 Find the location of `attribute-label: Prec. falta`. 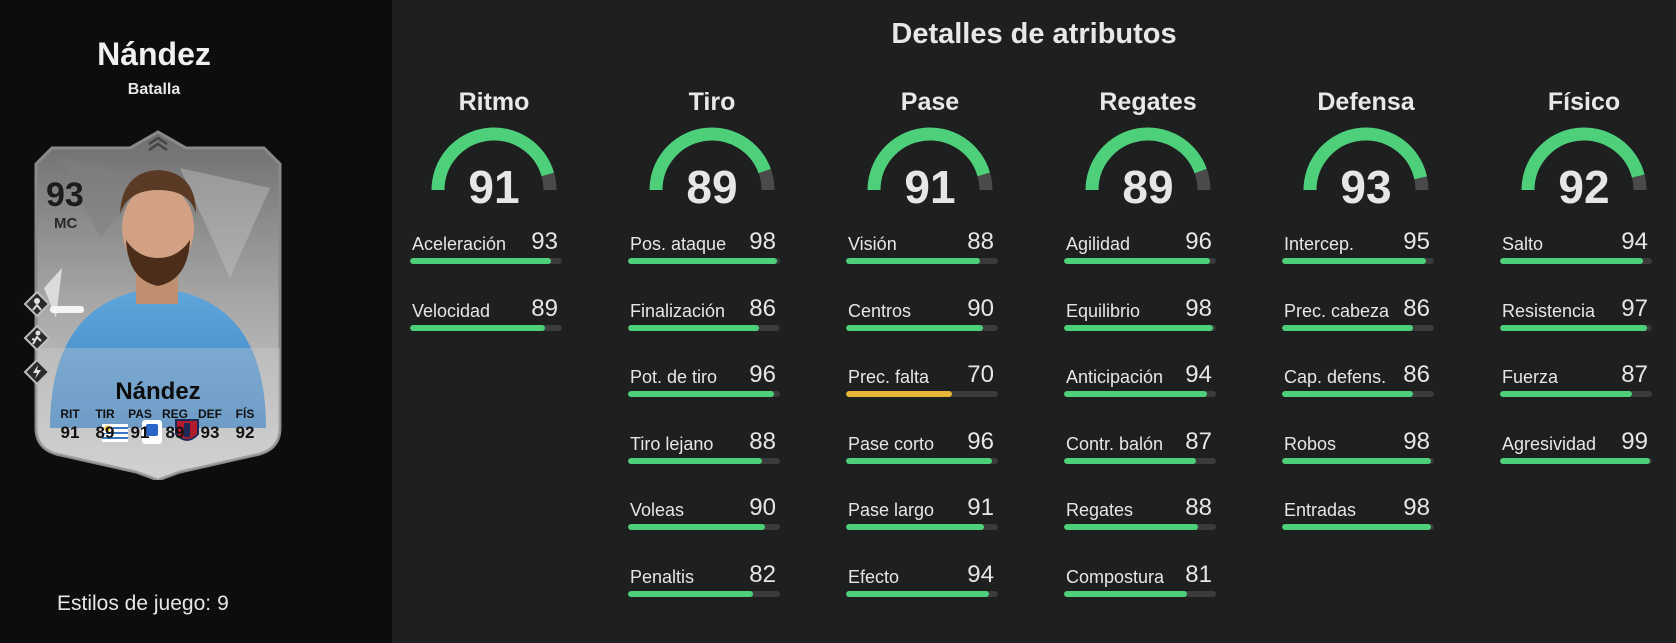

attribute-label: Prec. falta is located at coordinates (889, 377).